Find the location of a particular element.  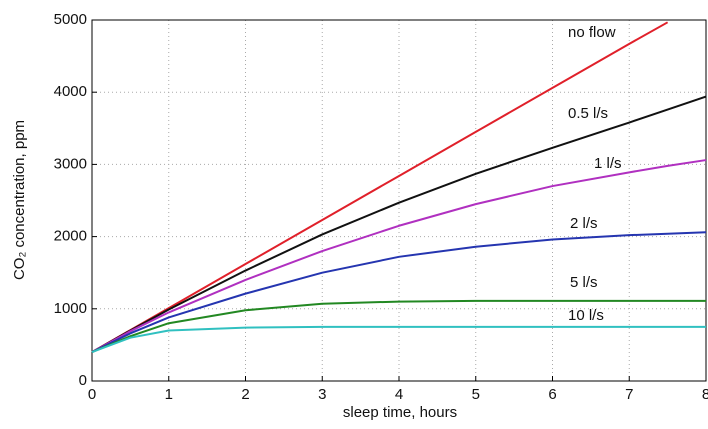

x-tick-label: 5 is located at coordinates (476, 394).